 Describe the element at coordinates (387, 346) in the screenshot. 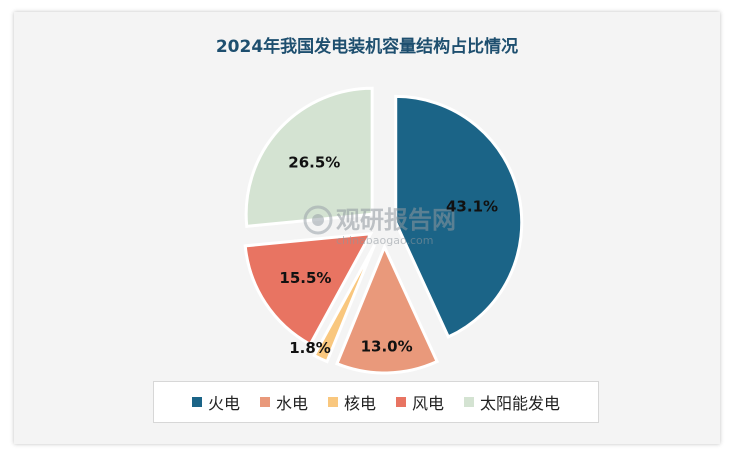

I see `slice-label-2: 13.0%` at that location.